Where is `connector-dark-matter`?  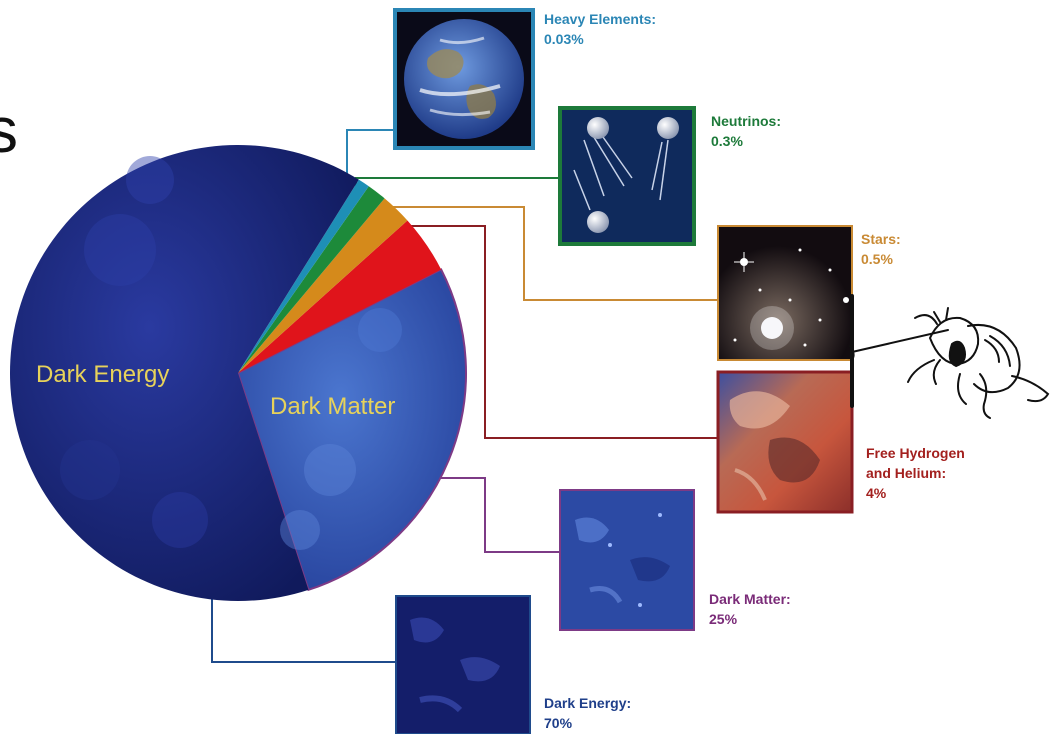 connector-dark-matter is located at coordinates (495, 515).